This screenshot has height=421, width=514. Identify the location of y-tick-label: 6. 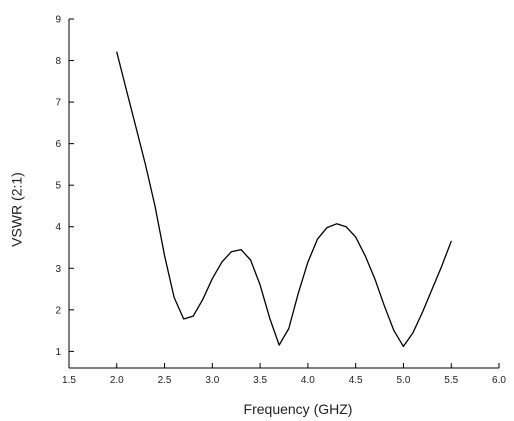
(58, 144).